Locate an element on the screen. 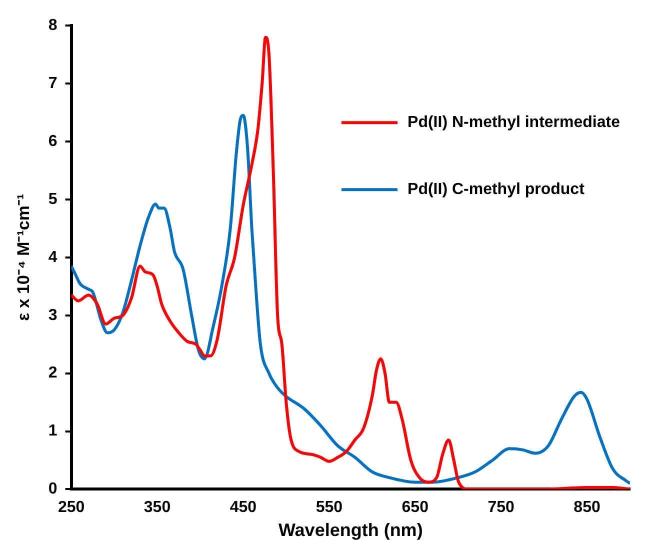  y-tick-label: 6 is located at coordinates (53, 141).